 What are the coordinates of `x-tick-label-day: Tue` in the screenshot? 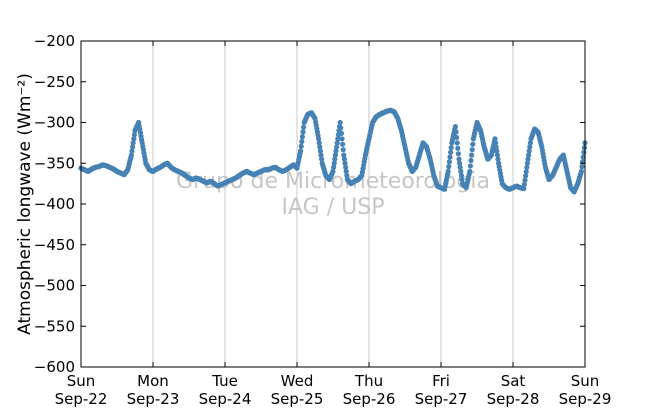 It's located at (224, 381).